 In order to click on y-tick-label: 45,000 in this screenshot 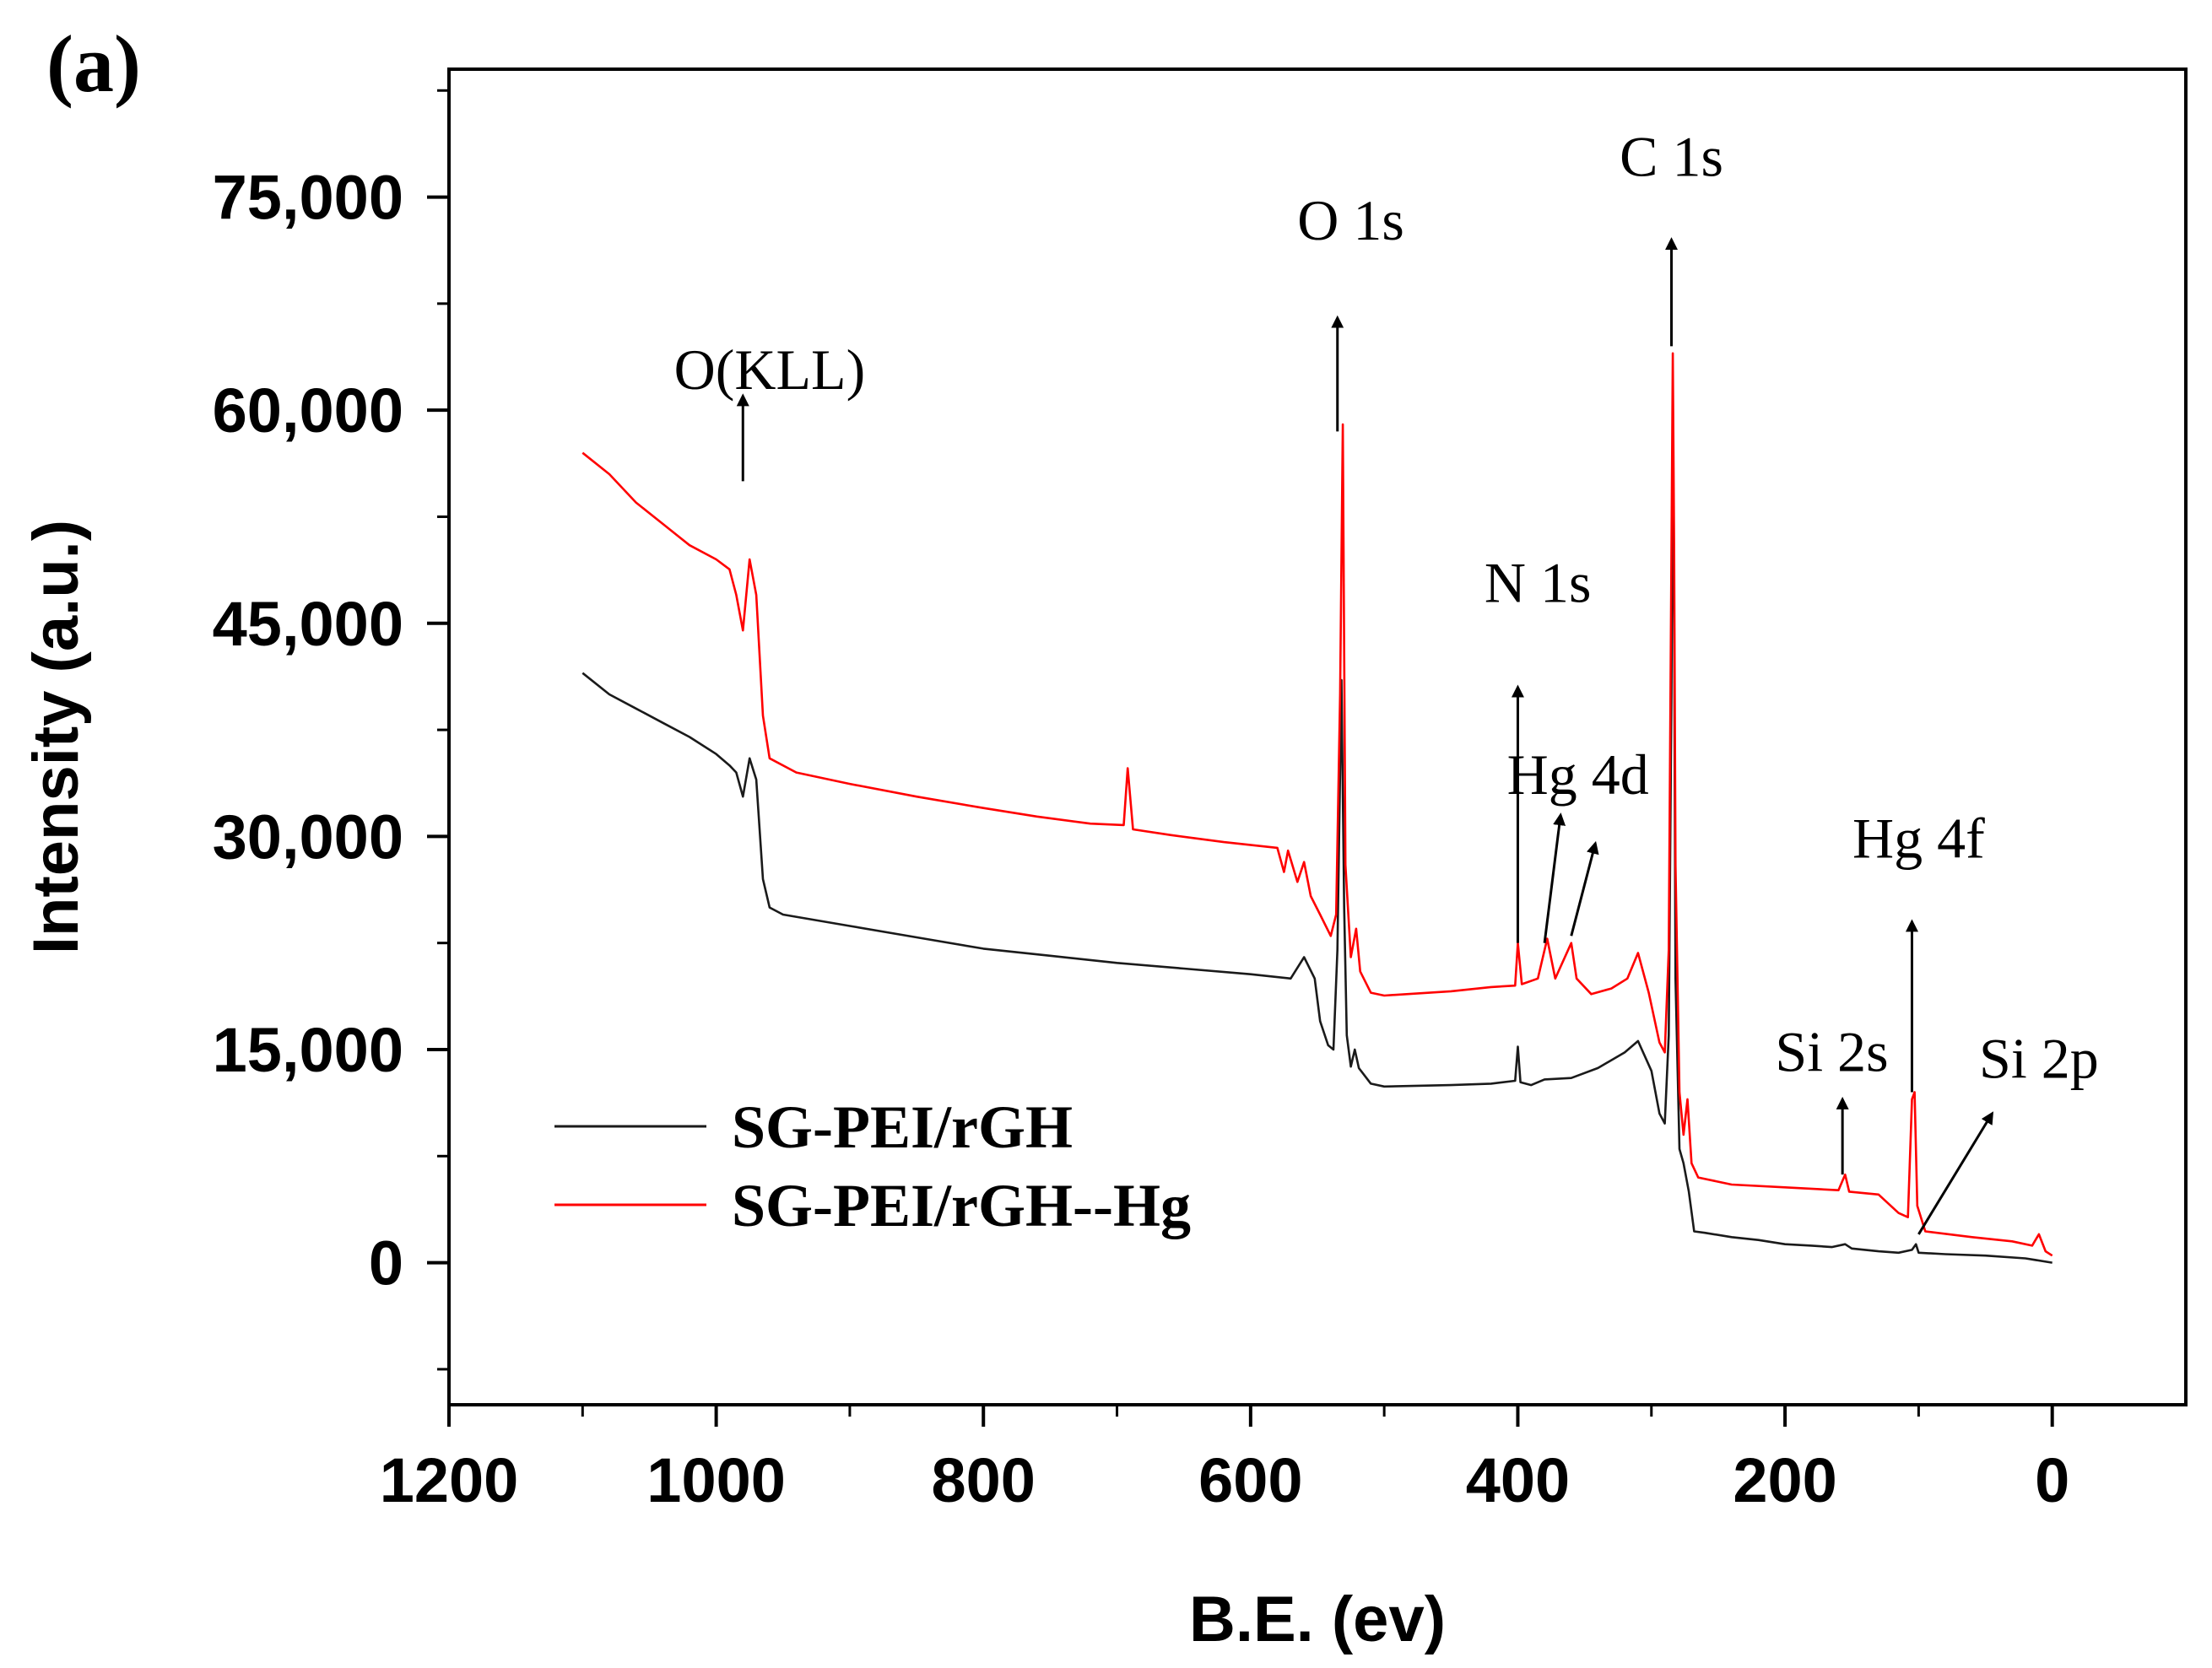, I will do `click(308, 624)`.